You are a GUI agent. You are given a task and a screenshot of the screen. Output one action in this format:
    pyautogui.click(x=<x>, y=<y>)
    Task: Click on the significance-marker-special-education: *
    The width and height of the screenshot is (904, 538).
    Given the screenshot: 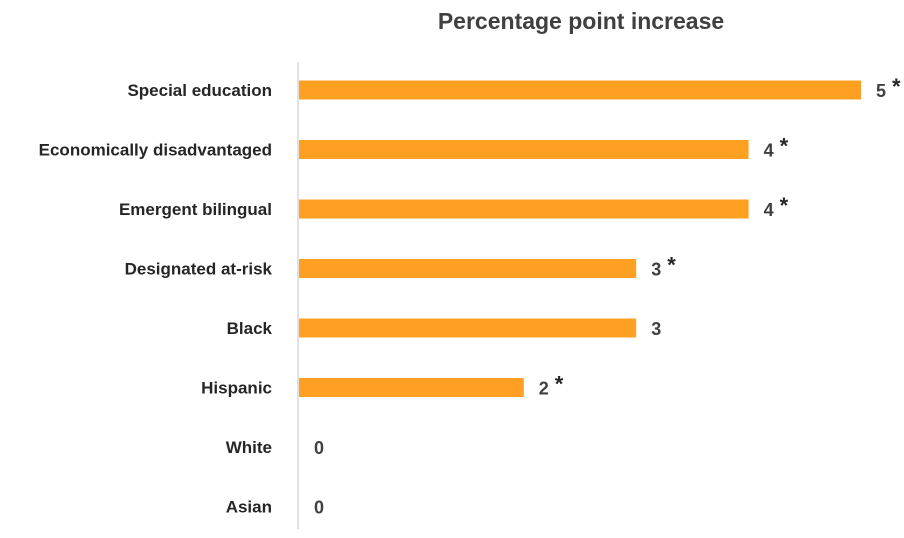 What is the action you would take?
    pyautogui.click(x=896, y=86)
    